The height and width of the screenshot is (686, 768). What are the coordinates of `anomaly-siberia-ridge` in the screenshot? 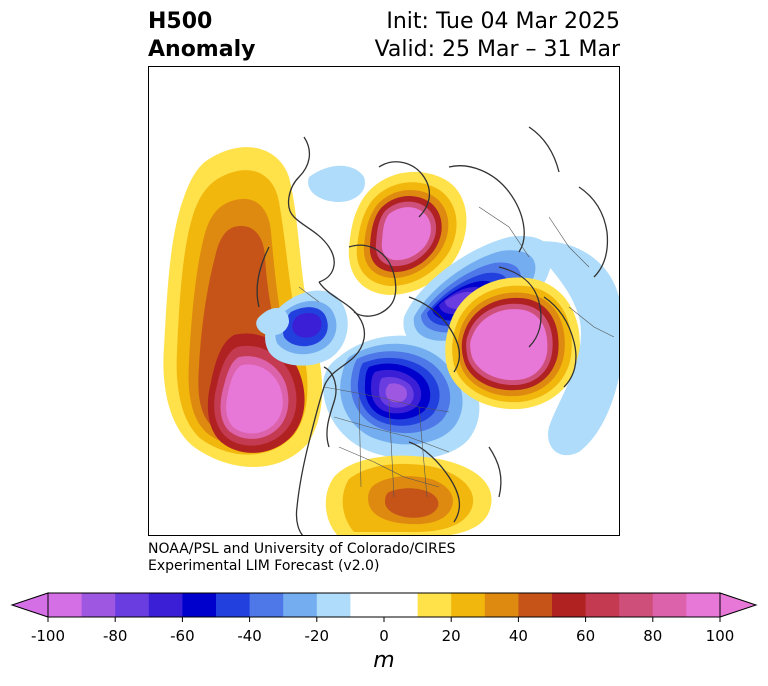 It's located at (512, 343).